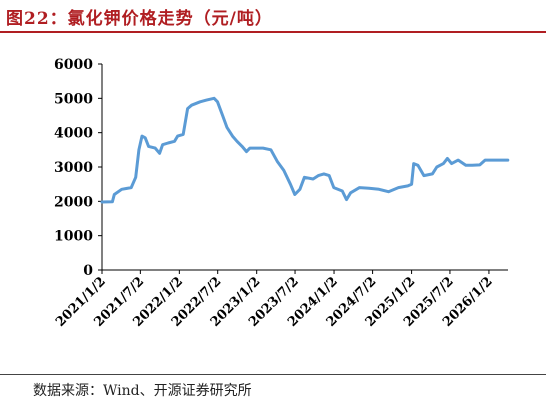 This screenshot has height=405, width=546. What do you see at coordinates (73, 134) in the screenshot?
I see `y-tick-label: 4000` at bounding box center [73, 134].